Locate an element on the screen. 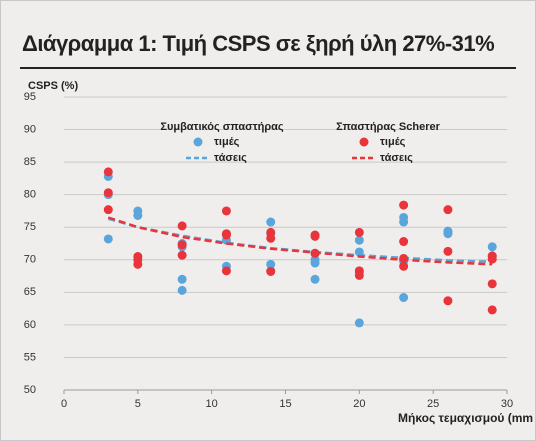 The image size is (536, 441). y-tick-label: 80 is located at coordinates (30, 195).